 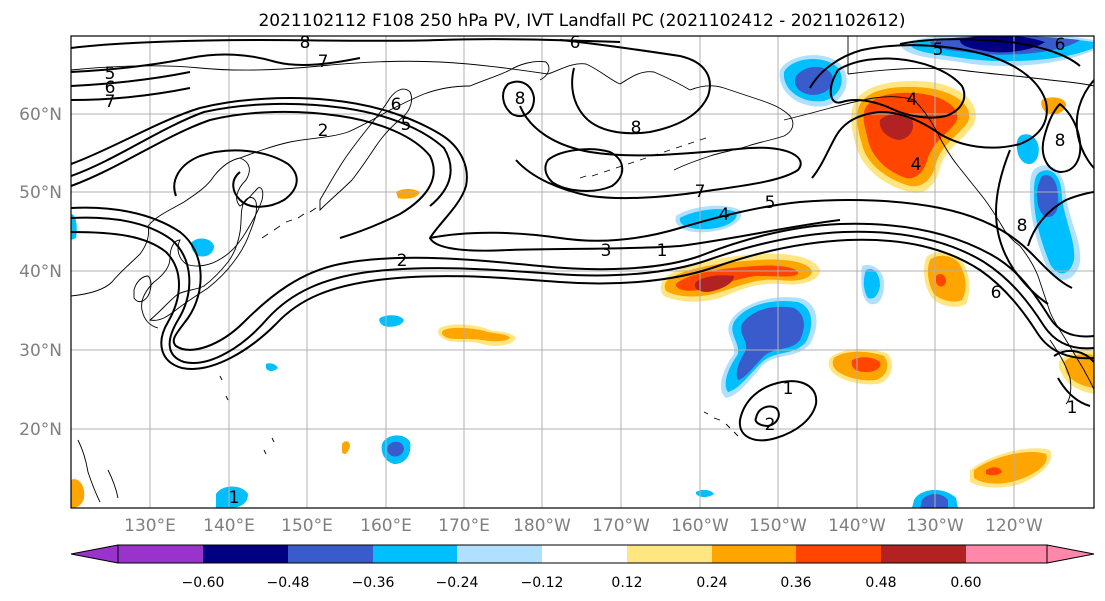 What do you see at coordinates (1014, 526) in the screenshot?
I see `lon-label: 120°W` at bounding box center [1014, 526].